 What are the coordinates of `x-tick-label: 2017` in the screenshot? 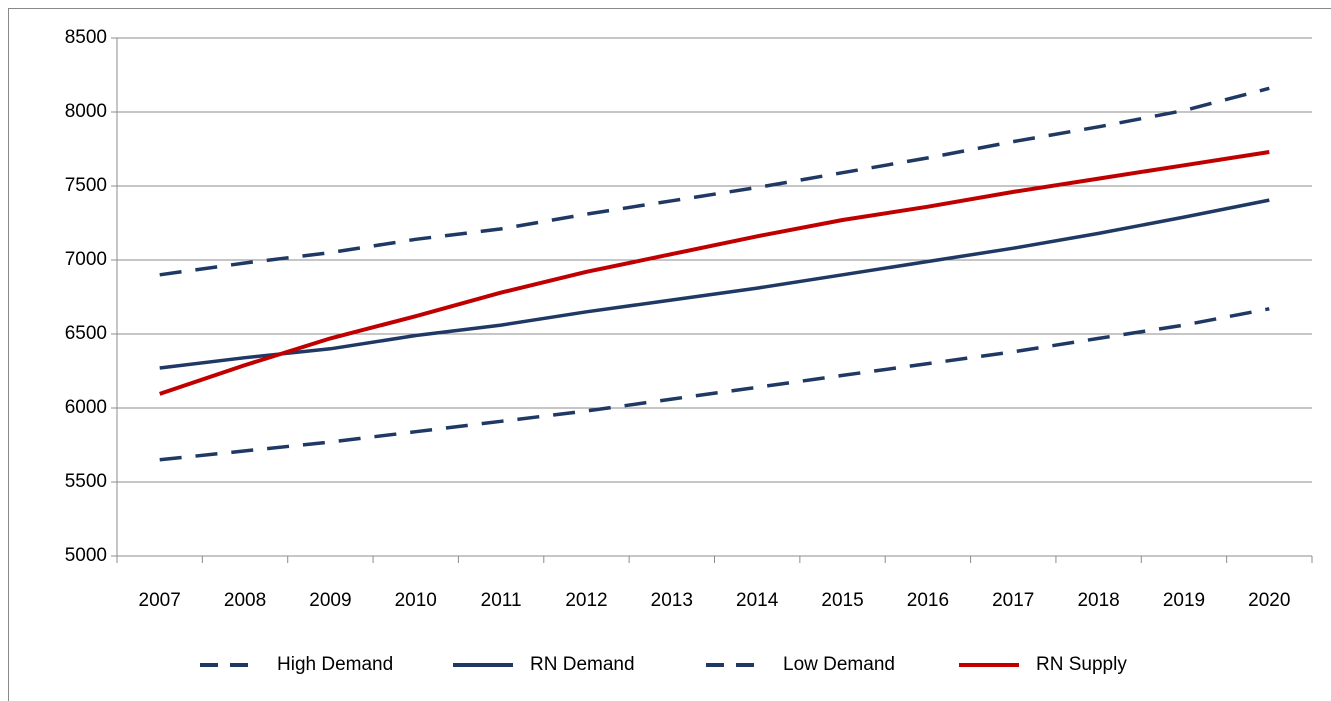 It's located at (1013, 600).